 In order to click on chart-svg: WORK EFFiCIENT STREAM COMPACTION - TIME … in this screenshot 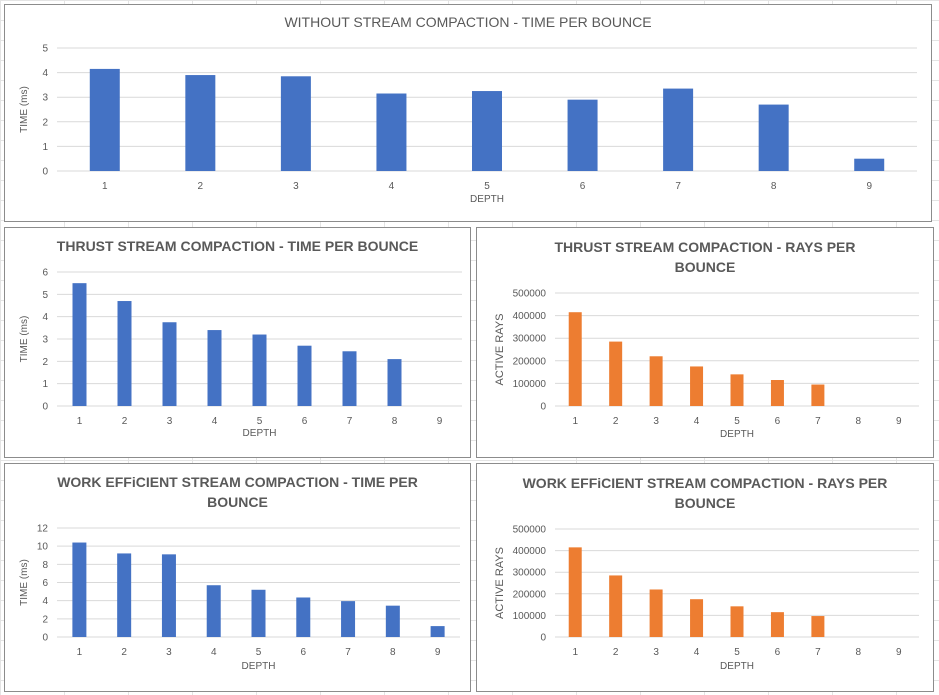, I will do `click(239, 573)`.